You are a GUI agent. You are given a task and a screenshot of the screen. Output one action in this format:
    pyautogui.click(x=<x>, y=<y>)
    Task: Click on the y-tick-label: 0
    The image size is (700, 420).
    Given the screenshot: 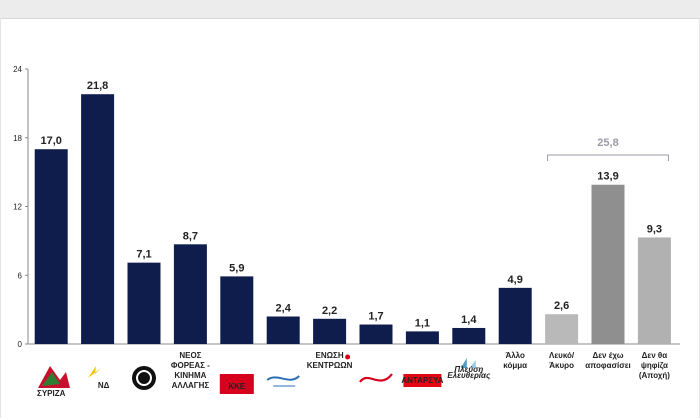 What is the action you would take?
    pyautogui.click(x=20, y=344)
    